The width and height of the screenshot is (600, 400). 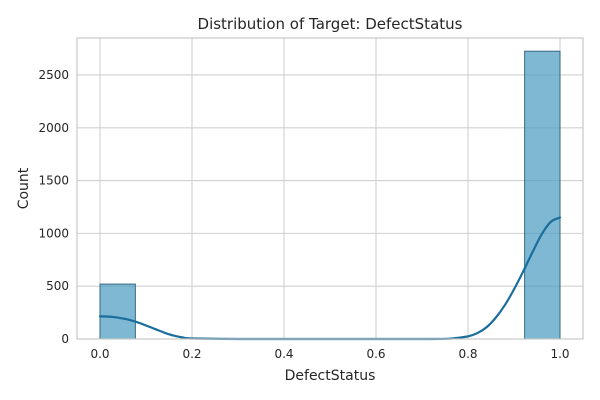 I want to click on y-axis-label: Count, so click(x=24, y=188).